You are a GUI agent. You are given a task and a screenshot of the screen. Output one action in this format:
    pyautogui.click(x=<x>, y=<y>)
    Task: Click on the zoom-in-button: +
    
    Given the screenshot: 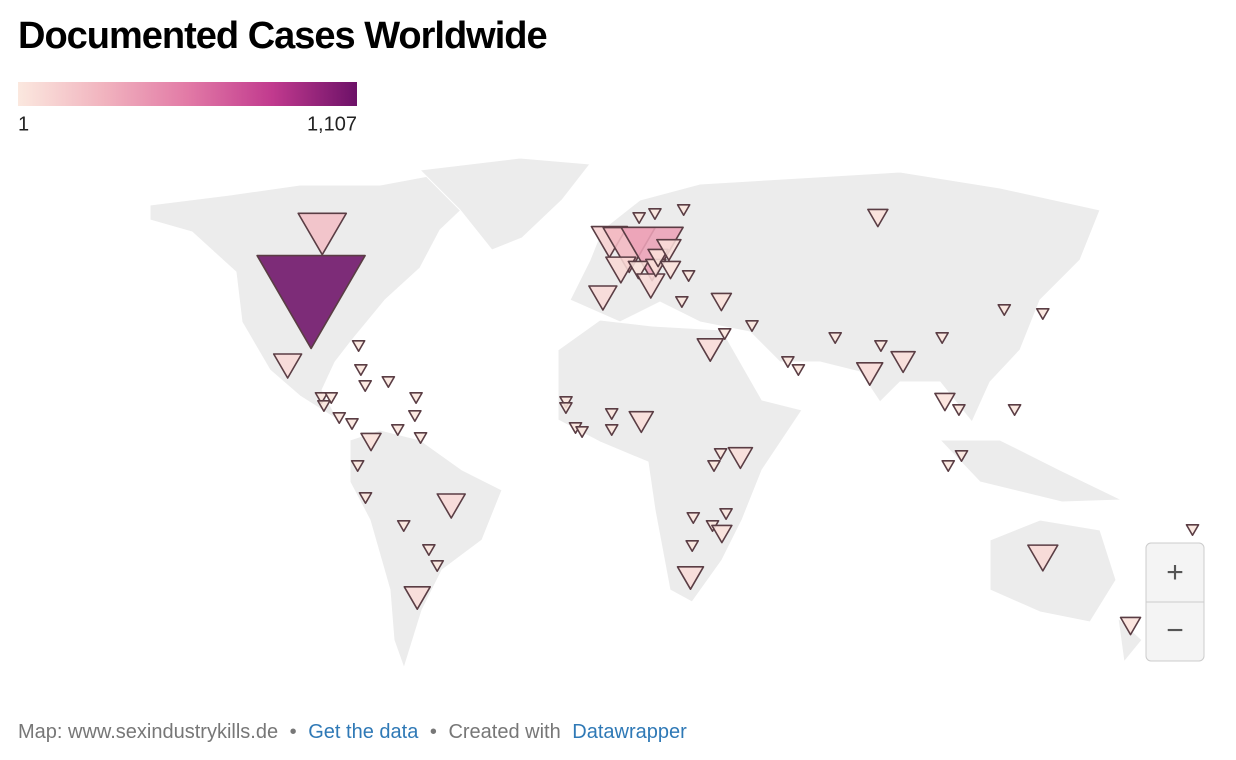 What is the action you would take?
    pyautogui.click(x=1175, y=572)
    